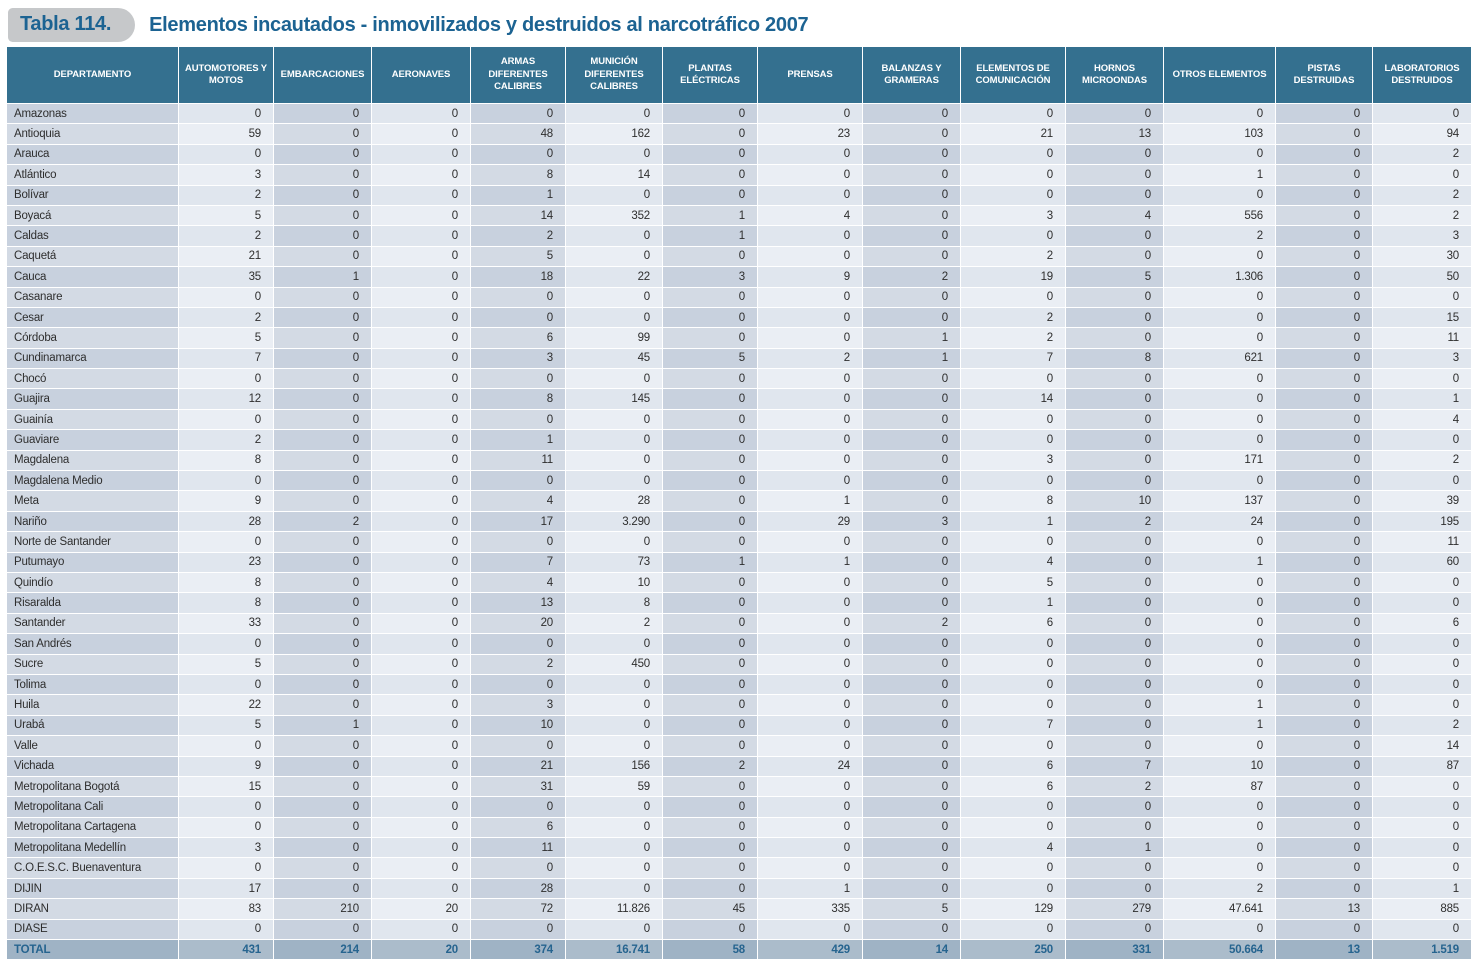 The image size is (1477, 964). What do you see at coordinates (92, 684) in the screenshot?
I see `departamento-cell: Tolima` at bounding box center [92, 684].